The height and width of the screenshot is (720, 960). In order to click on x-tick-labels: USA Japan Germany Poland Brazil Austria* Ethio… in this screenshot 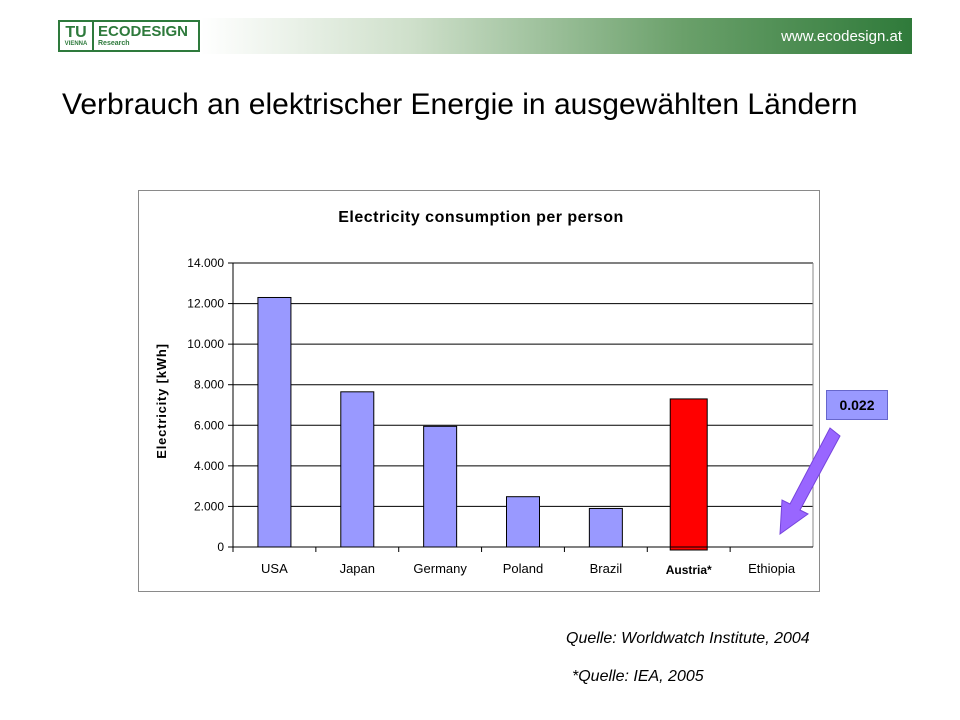, I will do `click(522, 561)`.